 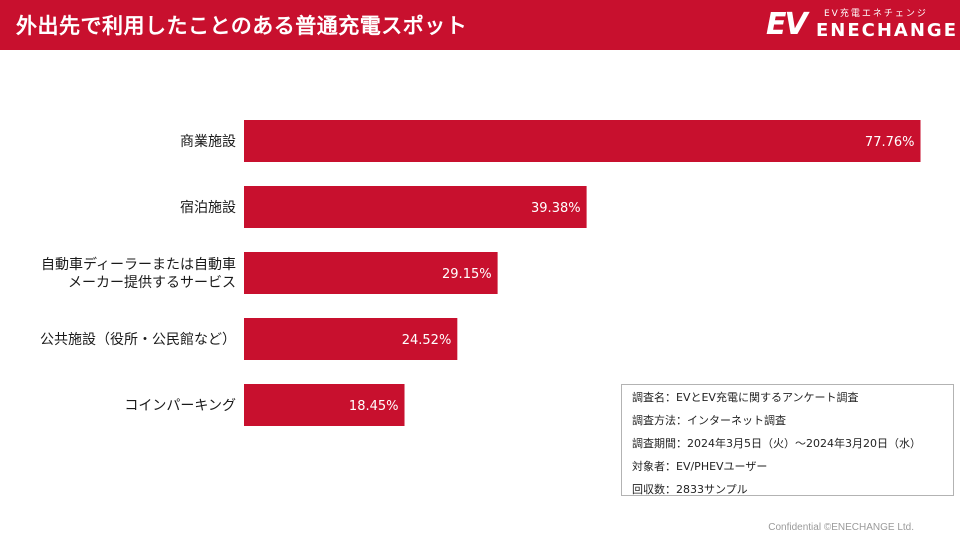 What do you see at coordinates (887, 30) in the screenshot?
I see `logo-name: ENECHANGE` at bounding box center [887, 30].